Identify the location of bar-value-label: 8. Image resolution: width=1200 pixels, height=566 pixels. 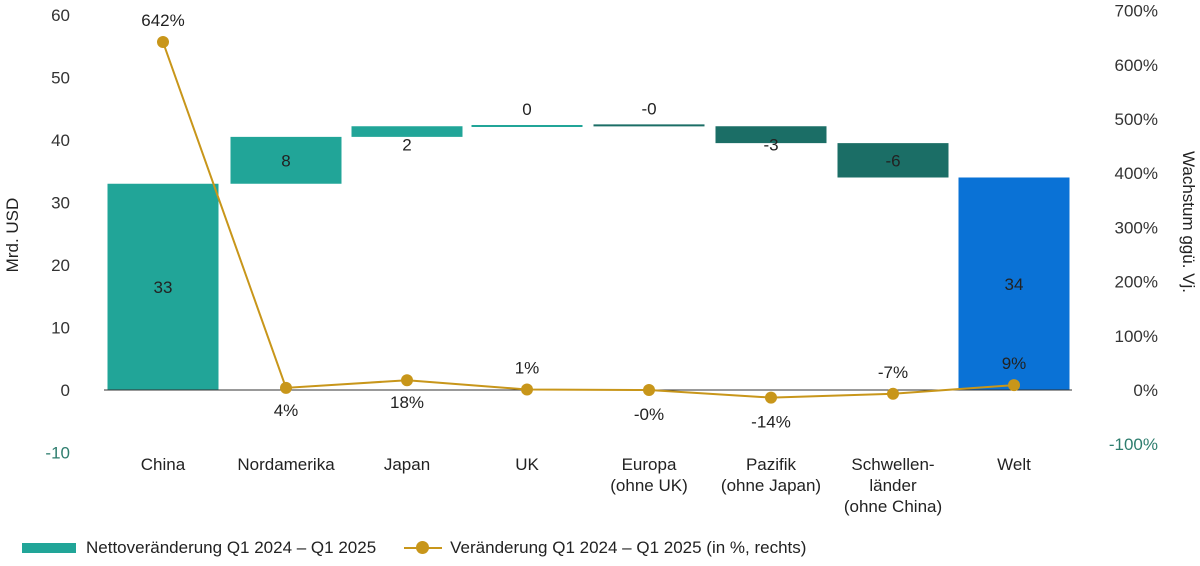
(285, 160).